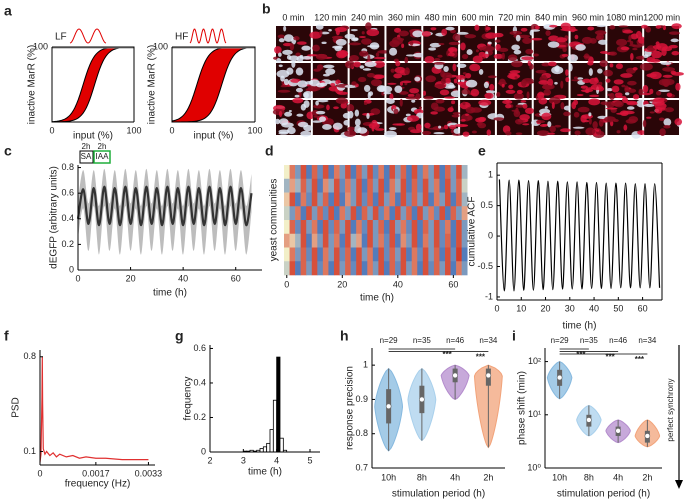 Image resolution: width=685 pixels, height=500 pixels. I want to click on panel-letter: i, so click(514, 336).